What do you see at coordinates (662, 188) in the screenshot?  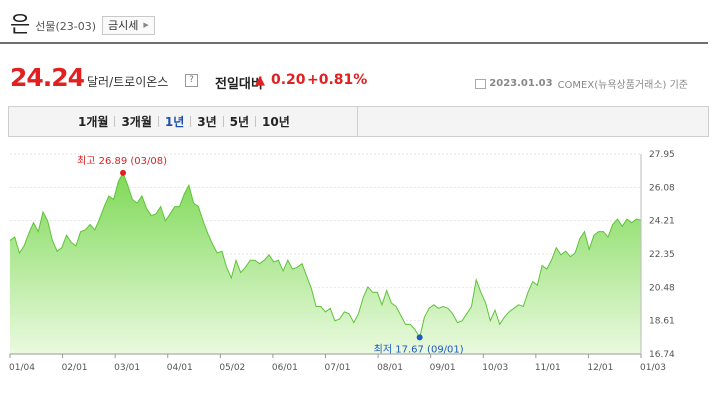 I see `y-tick-label: 26.08` at bounding box center [662, 188].